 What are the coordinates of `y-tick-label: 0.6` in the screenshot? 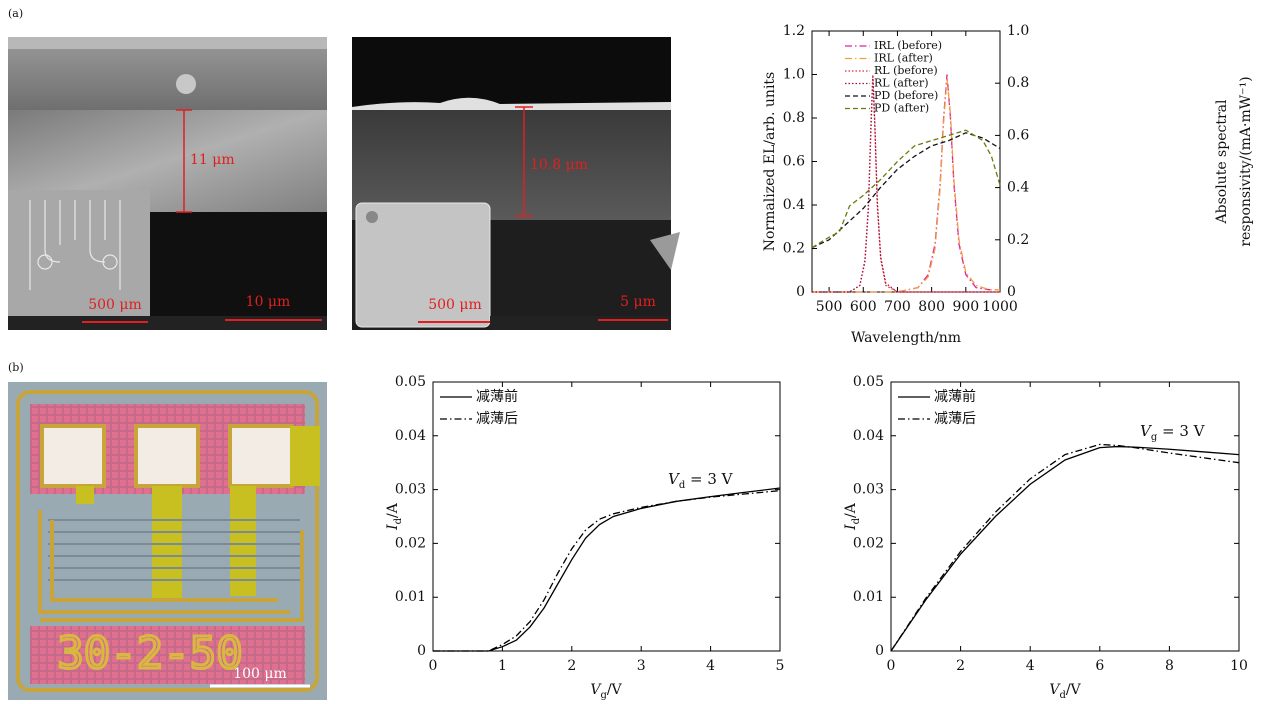 It's located at (794, 162).